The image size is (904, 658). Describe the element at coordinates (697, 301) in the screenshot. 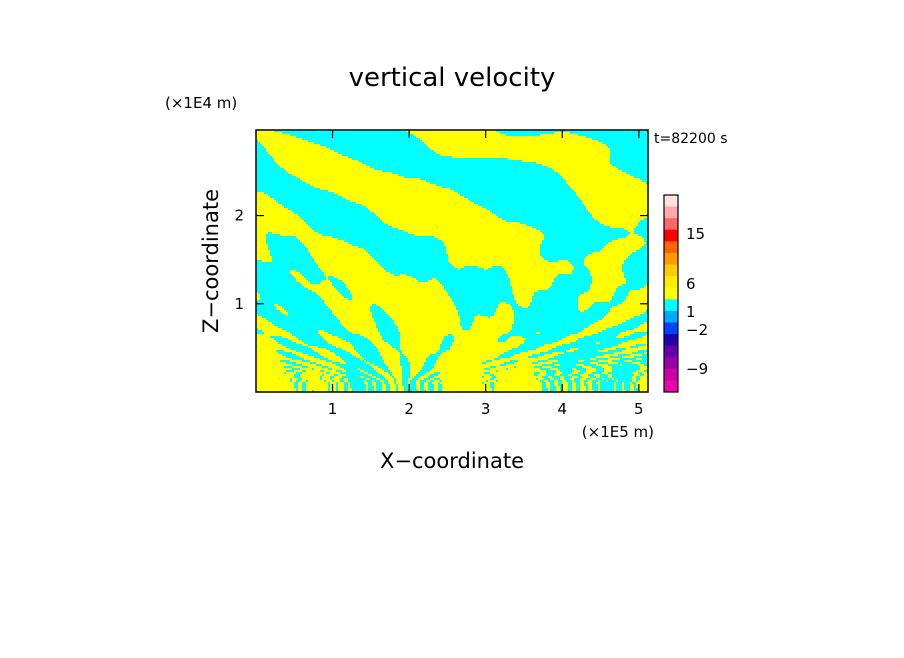

I see `colorbar-tick-labels: 15 6 1−2 −9` at that location.